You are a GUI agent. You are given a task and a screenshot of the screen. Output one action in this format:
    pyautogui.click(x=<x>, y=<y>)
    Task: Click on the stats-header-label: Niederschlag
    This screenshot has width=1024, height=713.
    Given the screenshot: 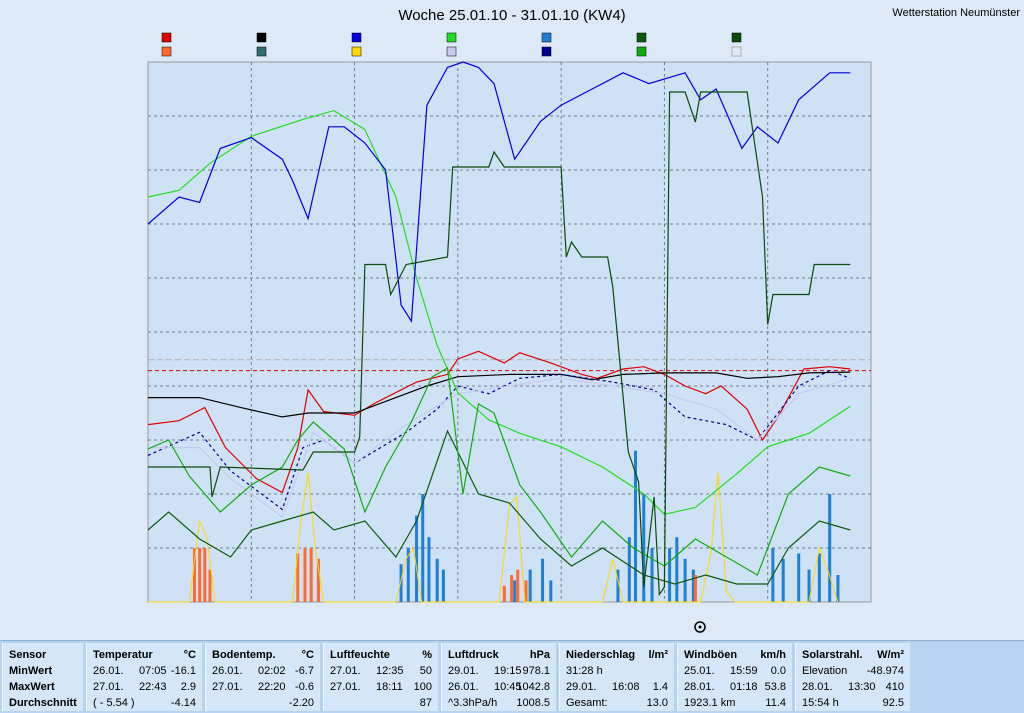 What is the action you would take?
    pyautogui.click(x=601, y=655)
    